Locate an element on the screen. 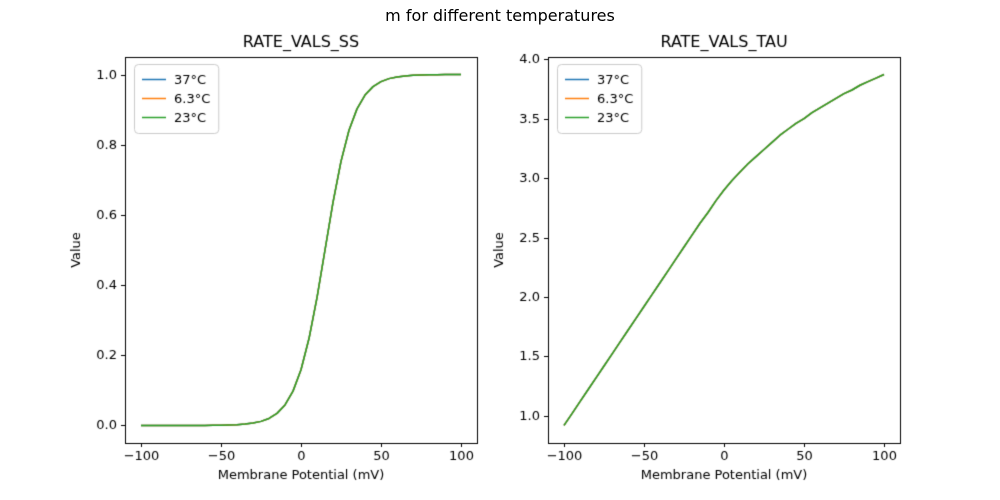 The width and height of the screenshot is (1000, 500). figure-suptitle: m for different temperatures is located at coordinates (500, 15).